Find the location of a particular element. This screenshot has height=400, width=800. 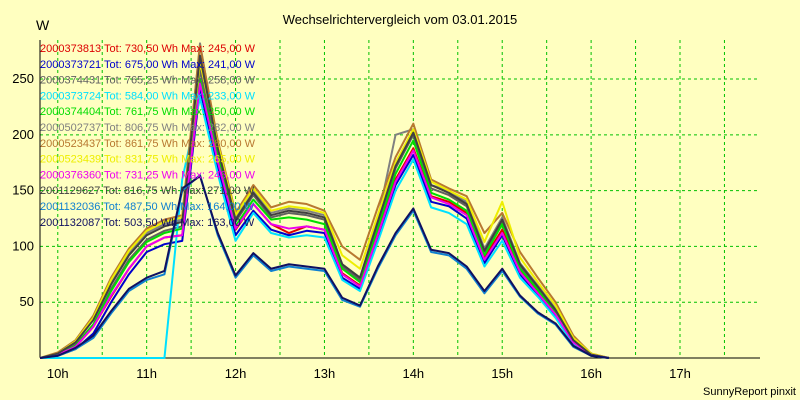

legend-entry-2000523437: 2000523437 Tot: 861,75 Wh Max: 280,00 W is located at coordinates (148, 144).